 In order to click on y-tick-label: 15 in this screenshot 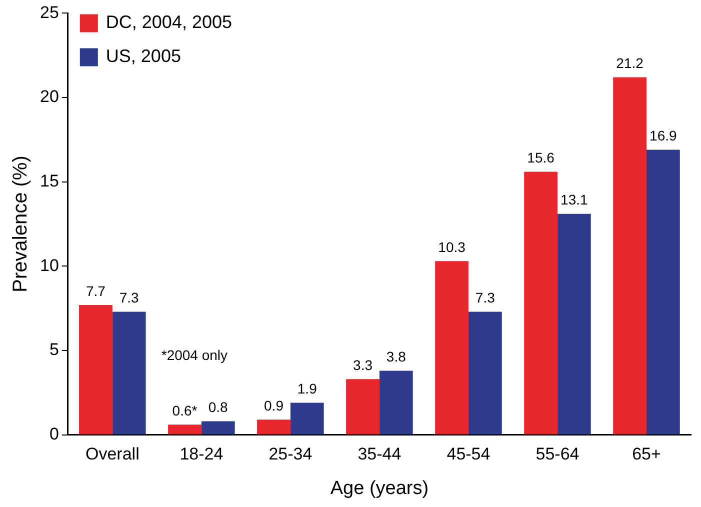, I will do `click(49, 181)`.